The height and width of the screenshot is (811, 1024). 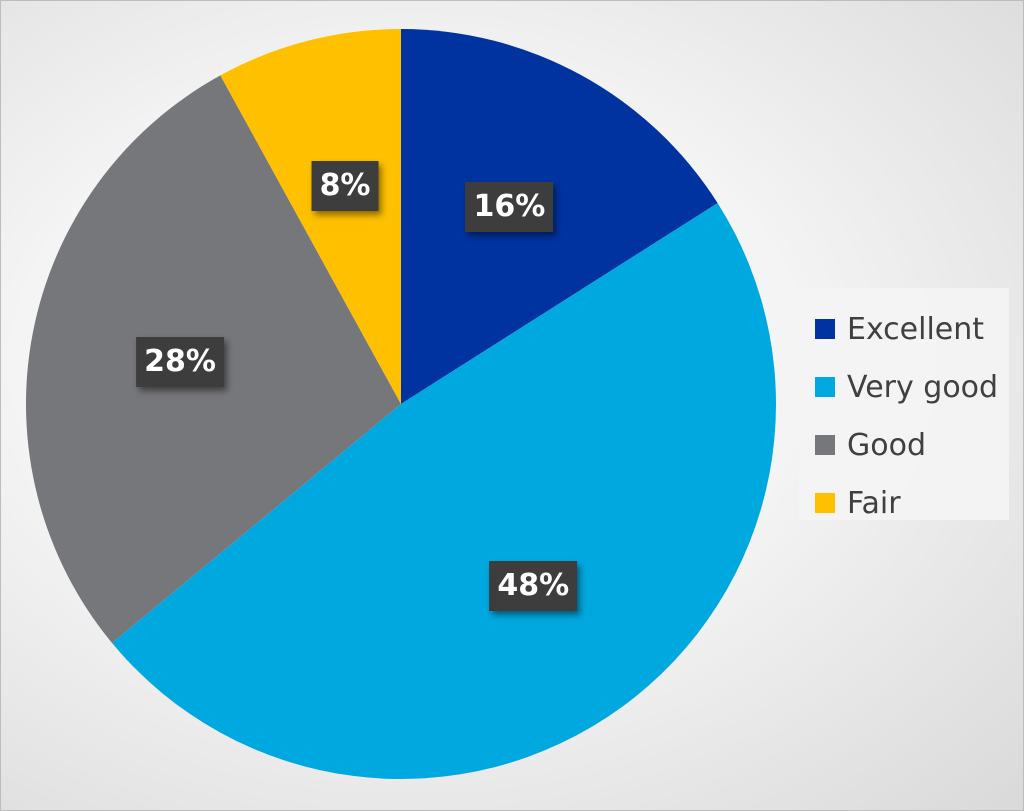 What do you see at coordinates (912, 503) in the screenshot?
I see `legend-item-fair: Fair` at bounding box center [912, 503].